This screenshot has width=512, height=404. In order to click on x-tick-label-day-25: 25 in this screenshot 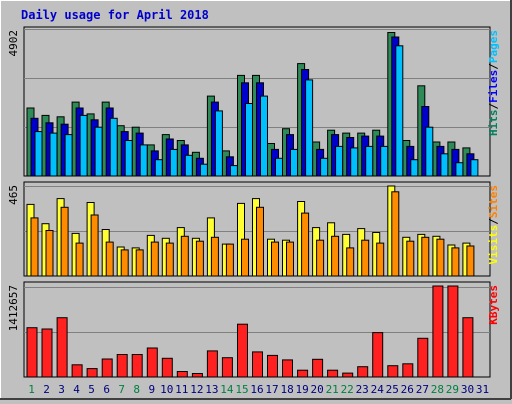, I will do `click(392, 389)`.